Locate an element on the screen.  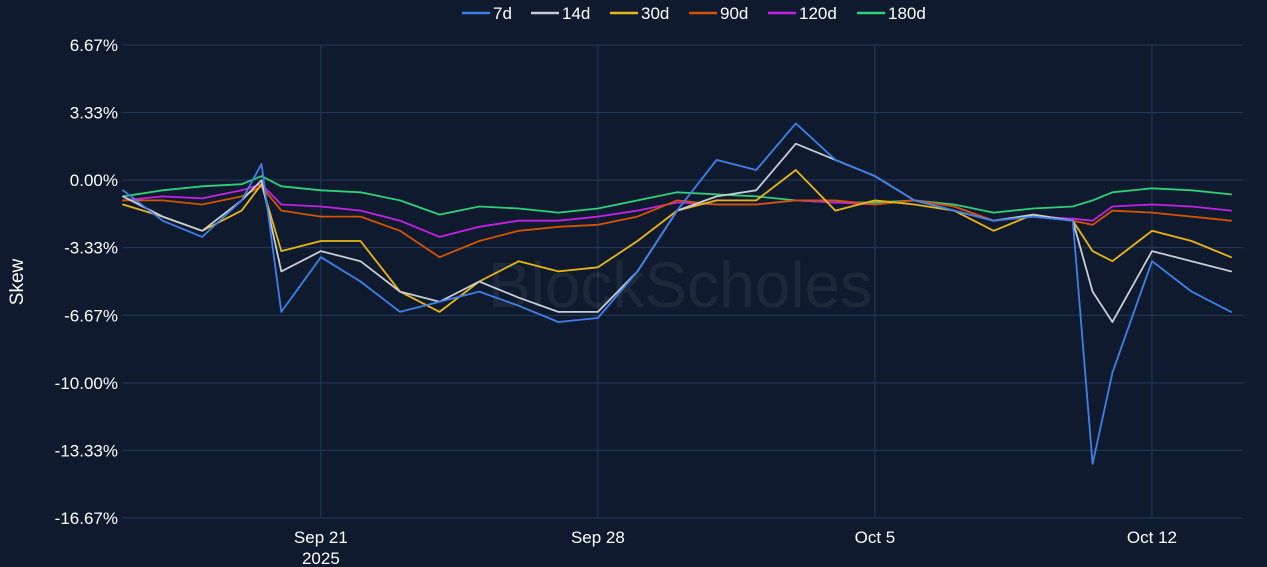
legend-item-120d: 120d is located at coordinates (802, 13).